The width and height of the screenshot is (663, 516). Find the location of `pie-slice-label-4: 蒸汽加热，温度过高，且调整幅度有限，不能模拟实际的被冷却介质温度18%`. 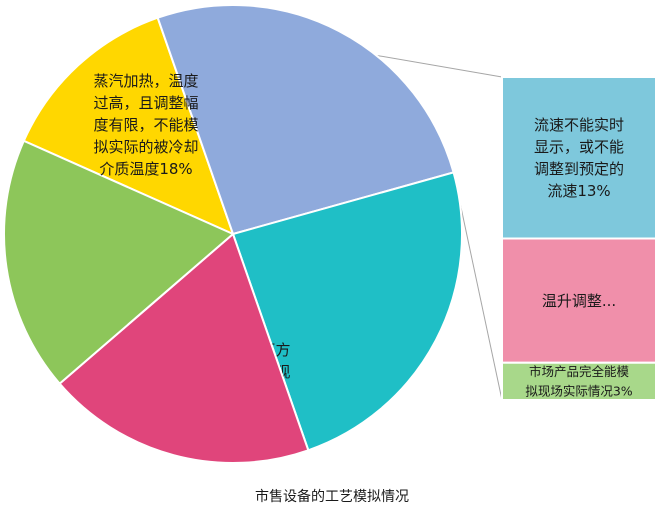

pie-slice-label-4: 蒸汽加热，温度过高，且调整幅度有限，不能模拟实际的被冷却介质温度18% is located at coordinates (145, 125).